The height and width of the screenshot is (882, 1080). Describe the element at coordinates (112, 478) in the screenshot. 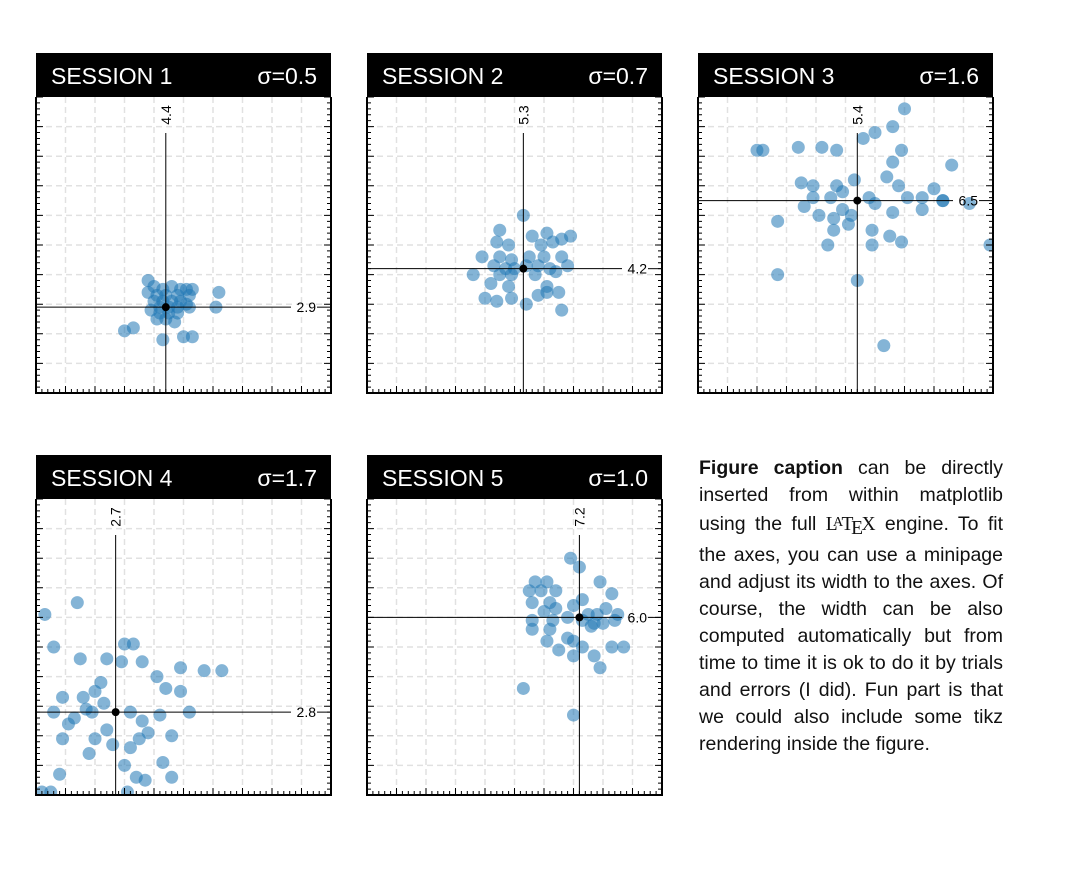

I see `panel-title-4: SESSION 4` at that location.